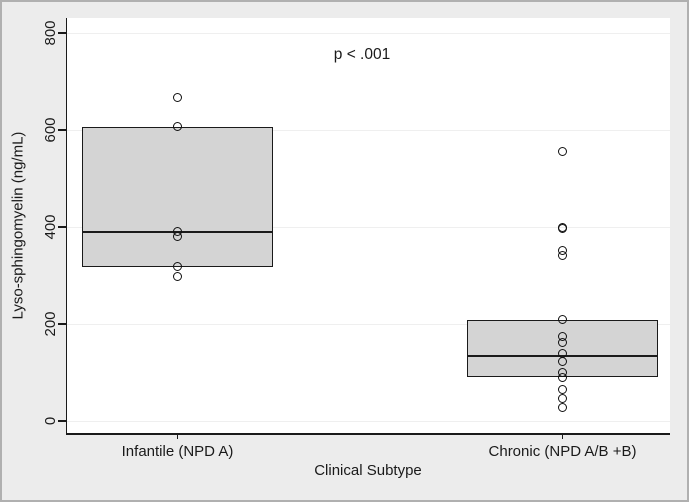  I want to click on y-tick-label: 0, so click(50, 421).